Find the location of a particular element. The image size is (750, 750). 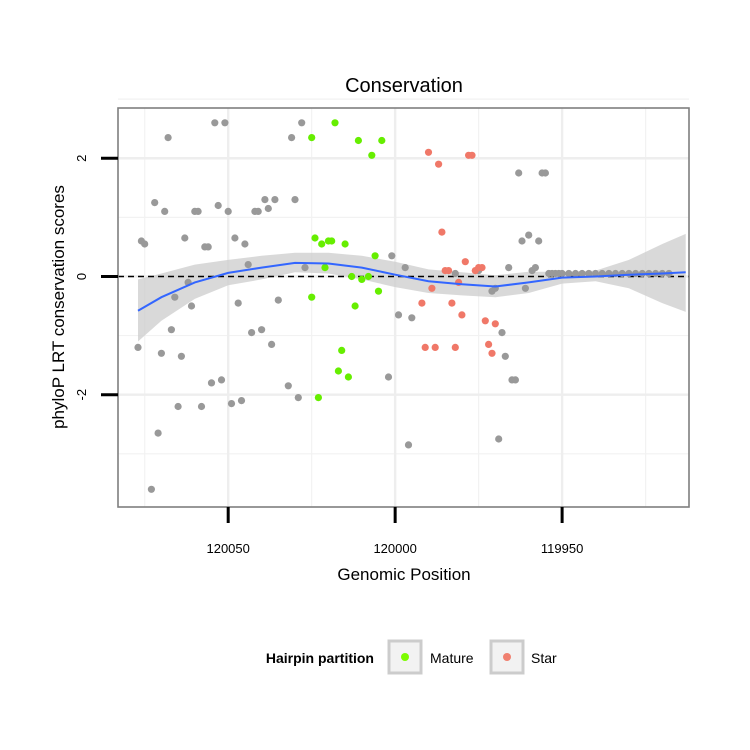

x-tick-label: 120050 is located at coordinates (227, 548).